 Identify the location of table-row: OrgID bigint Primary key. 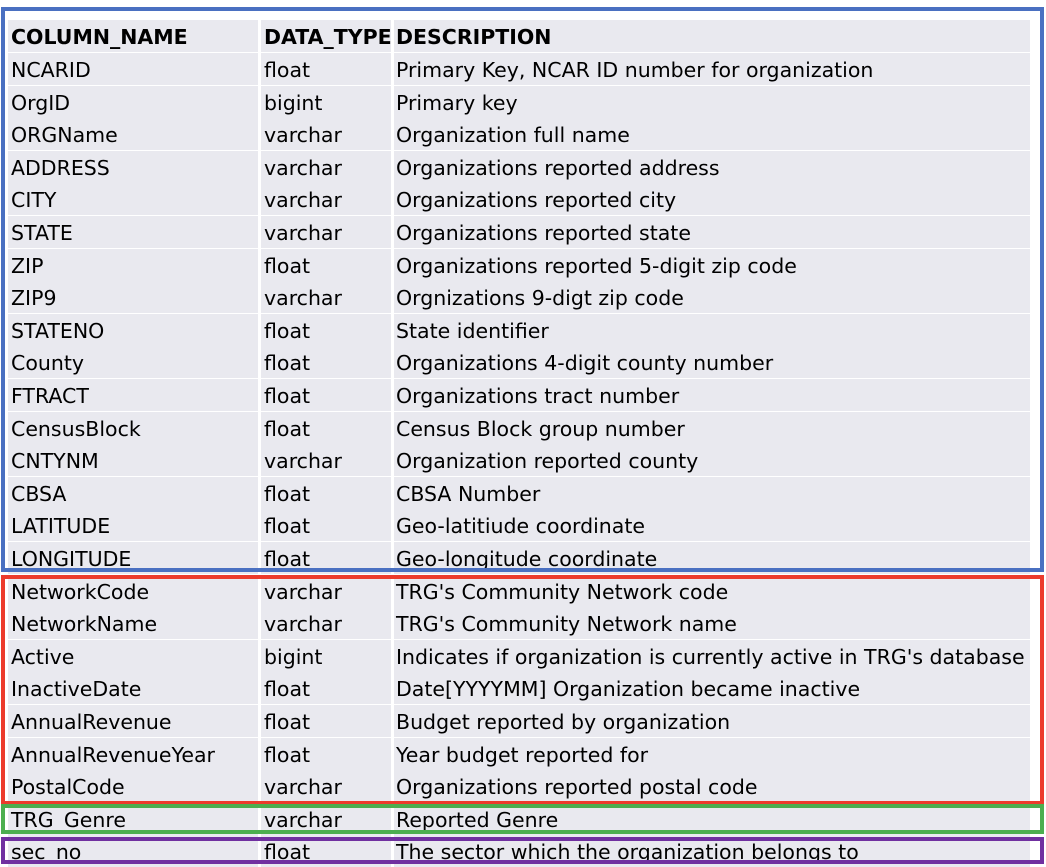
(519, 102).